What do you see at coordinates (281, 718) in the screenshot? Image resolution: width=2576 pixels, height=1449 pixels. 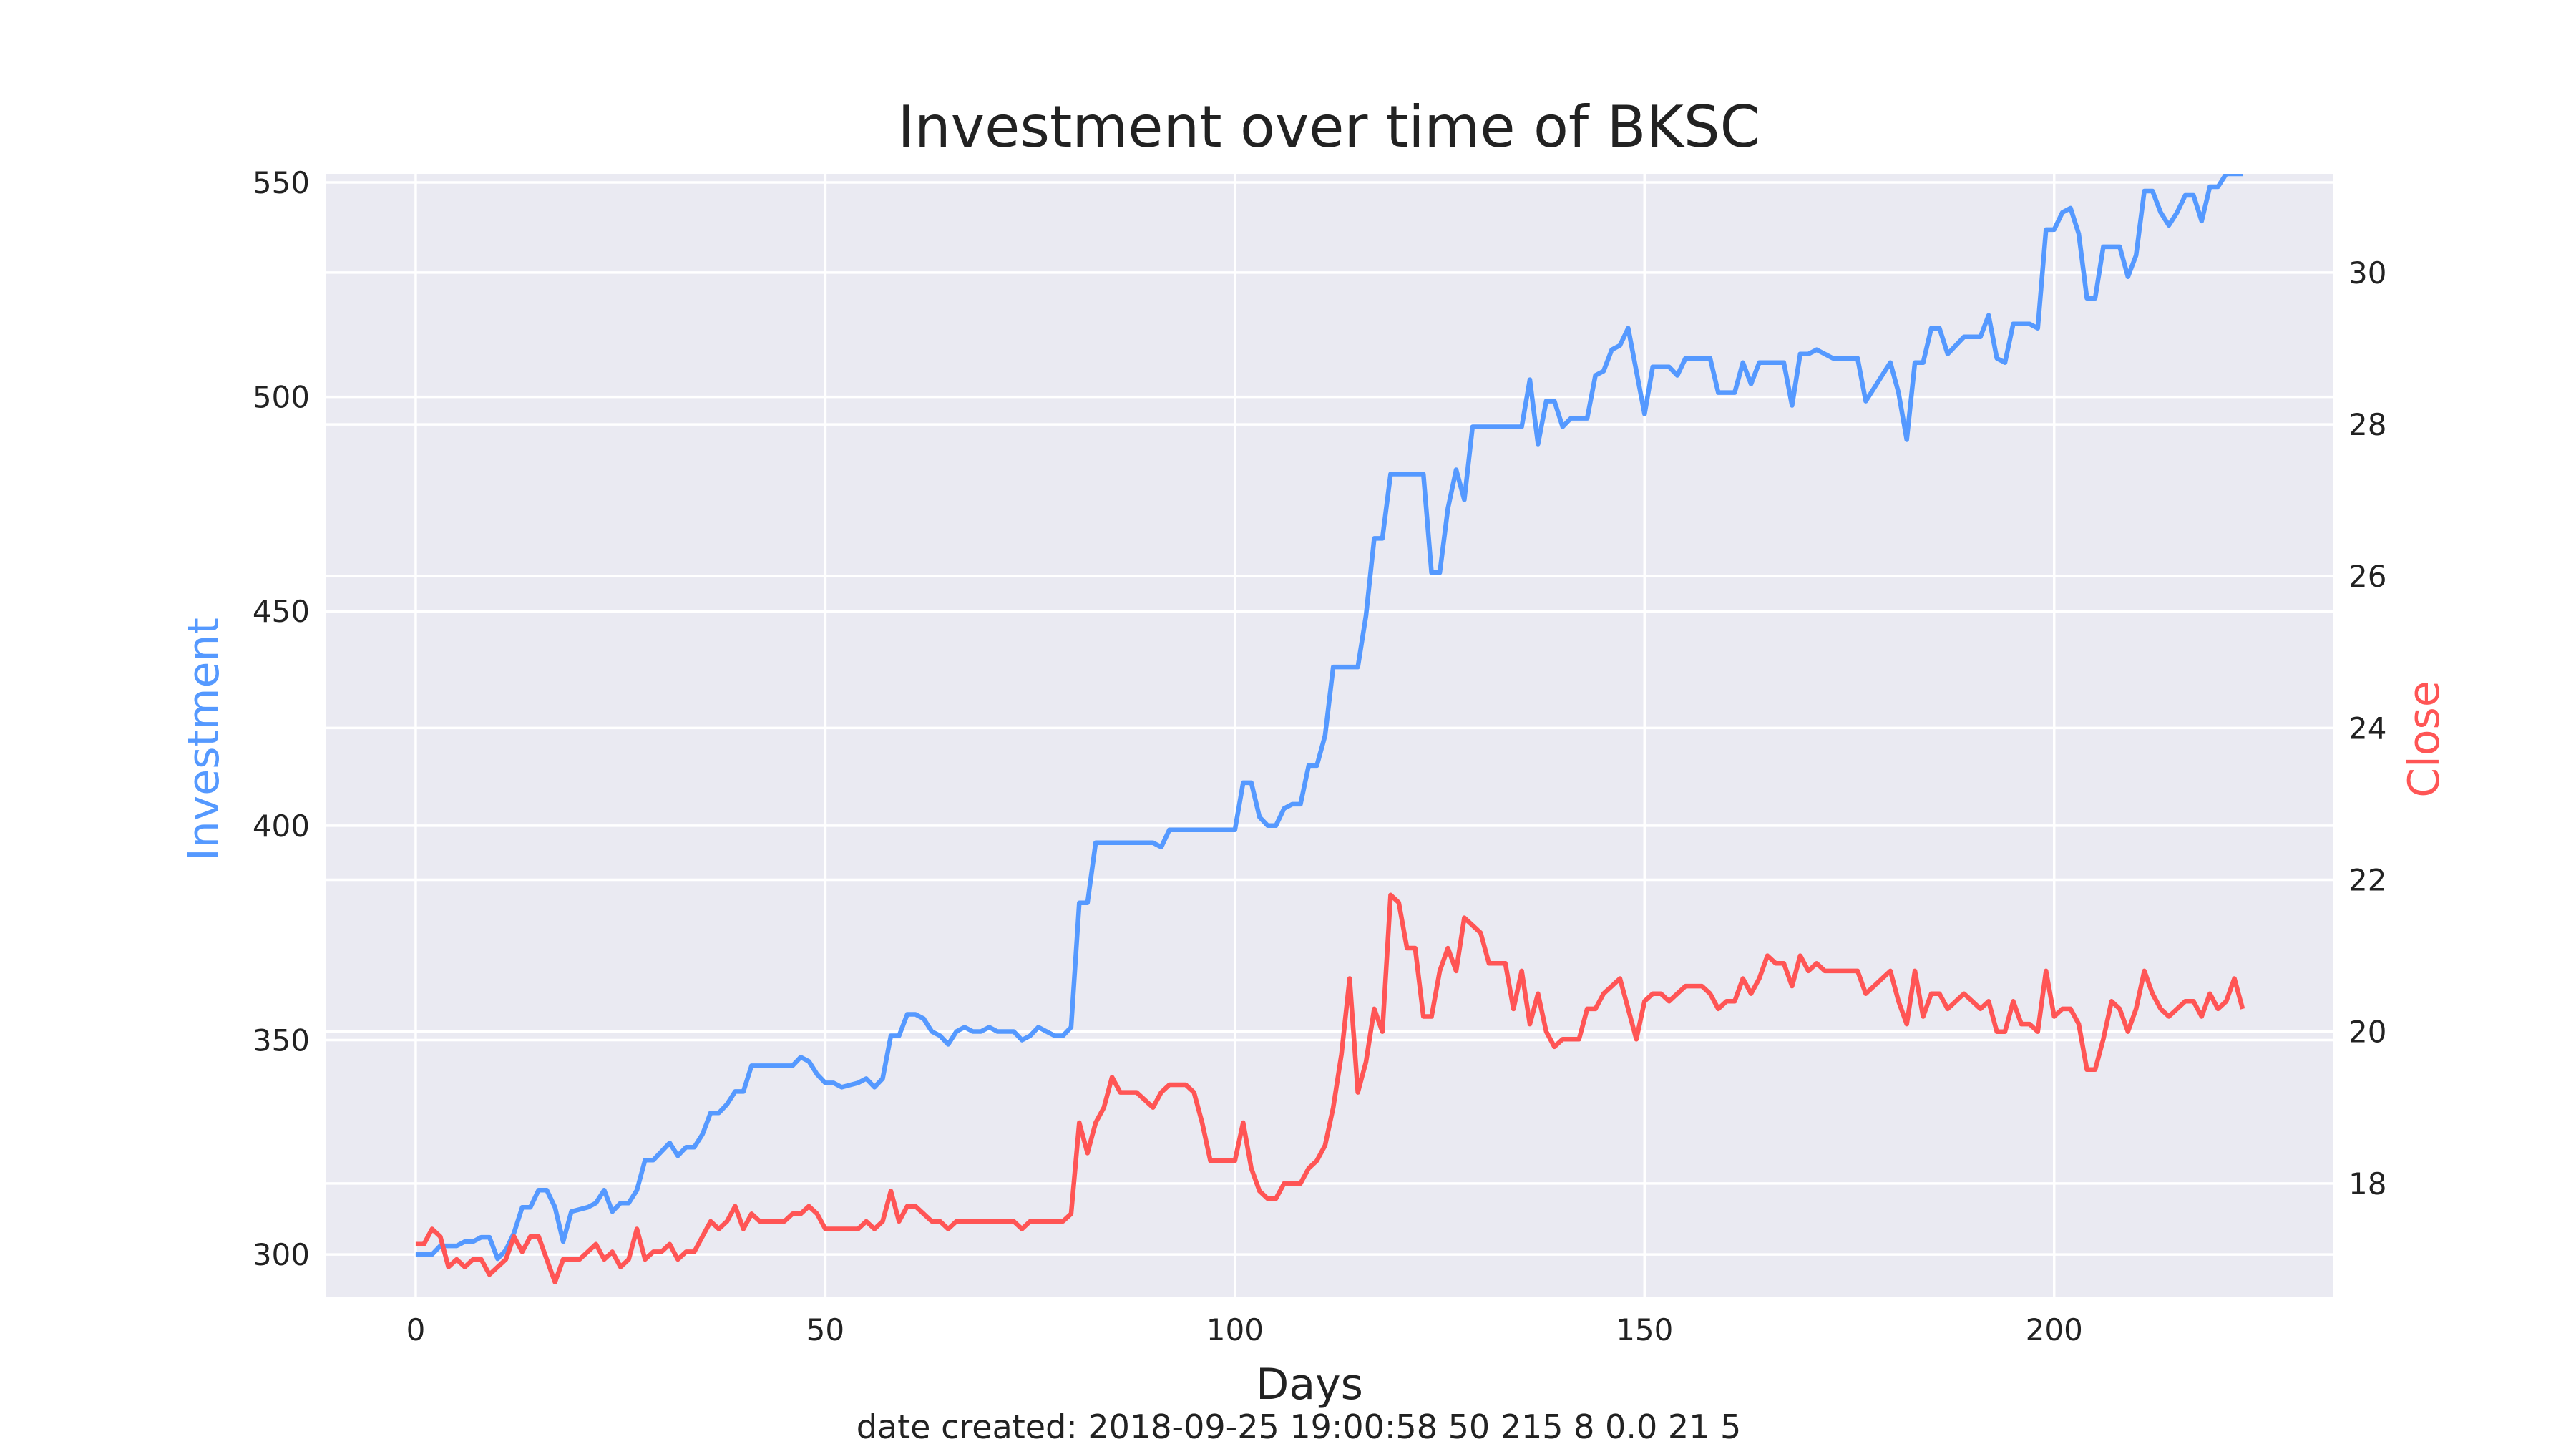 I see `left-y-tick-labels: 300 350 400 450 500 550` at bounding box center [281, 718].